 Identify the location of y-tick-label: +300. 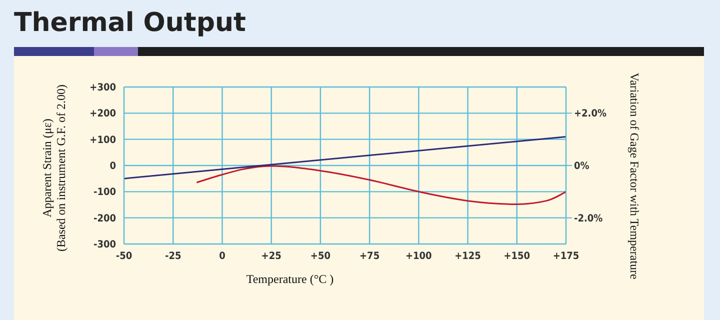
(103, 88).